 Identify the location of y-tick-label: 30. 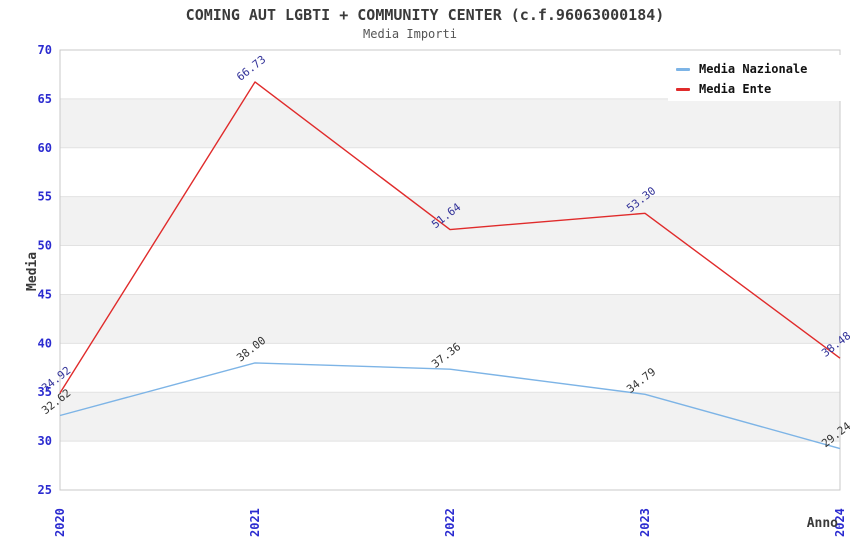
(45, 441).